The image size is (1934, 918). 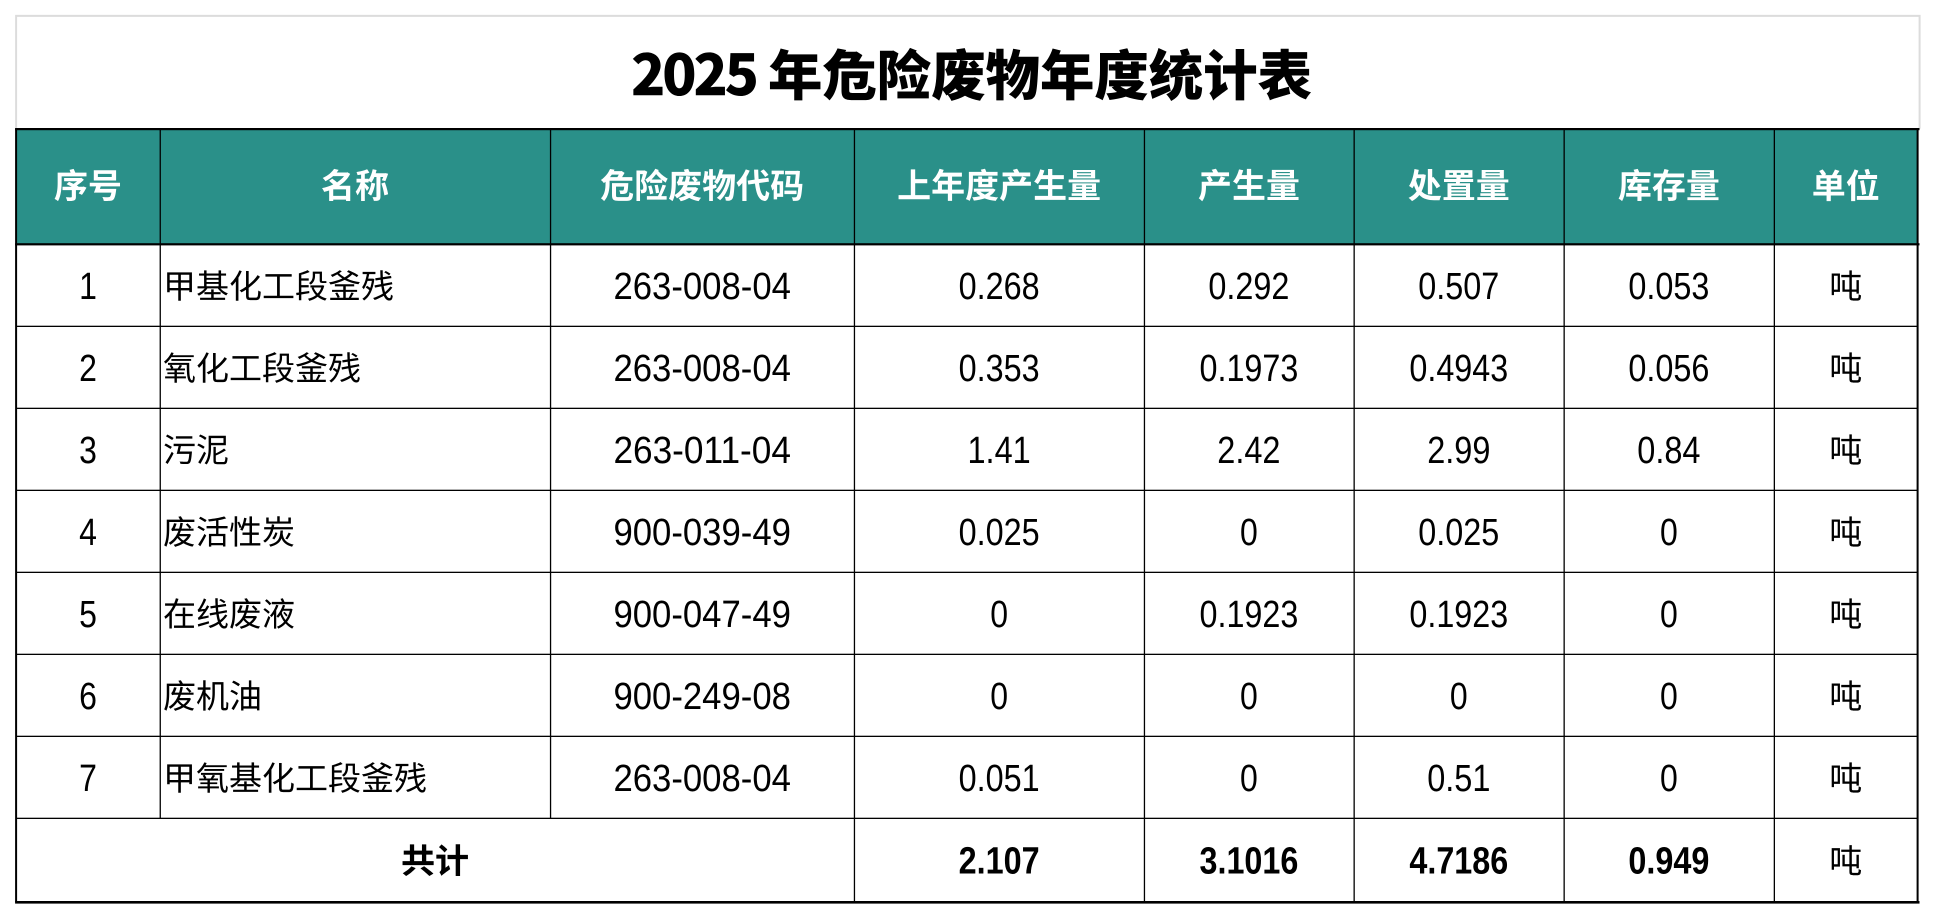 I want to click on svg-text: 2.107, so click(x=999, y=861).